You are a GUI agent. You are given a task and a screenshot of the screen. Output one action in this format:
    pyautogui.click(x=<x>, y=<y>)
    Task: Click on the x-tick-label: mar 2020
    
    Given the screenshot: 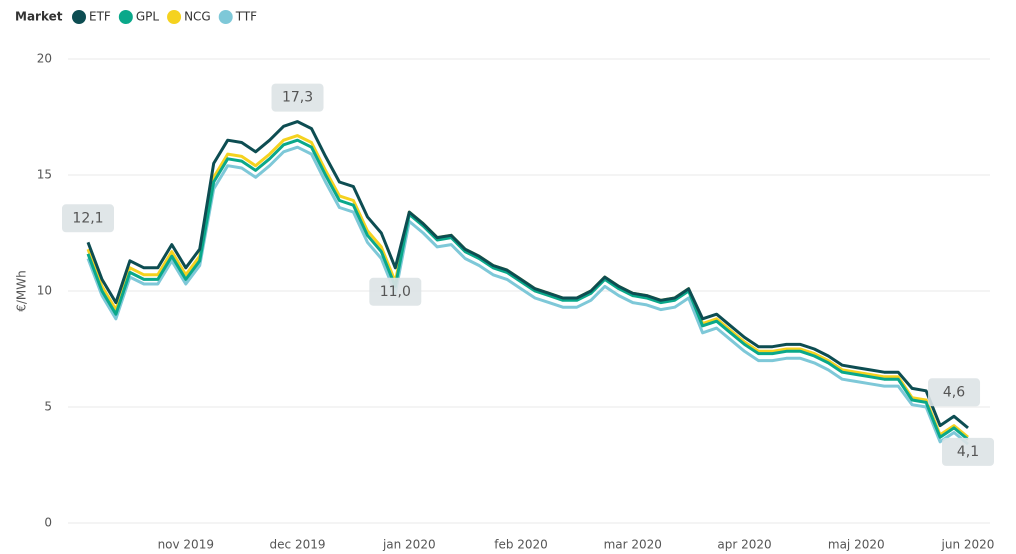 What is the action you would take?
    pyautogui.click(x=633, y=545)
    